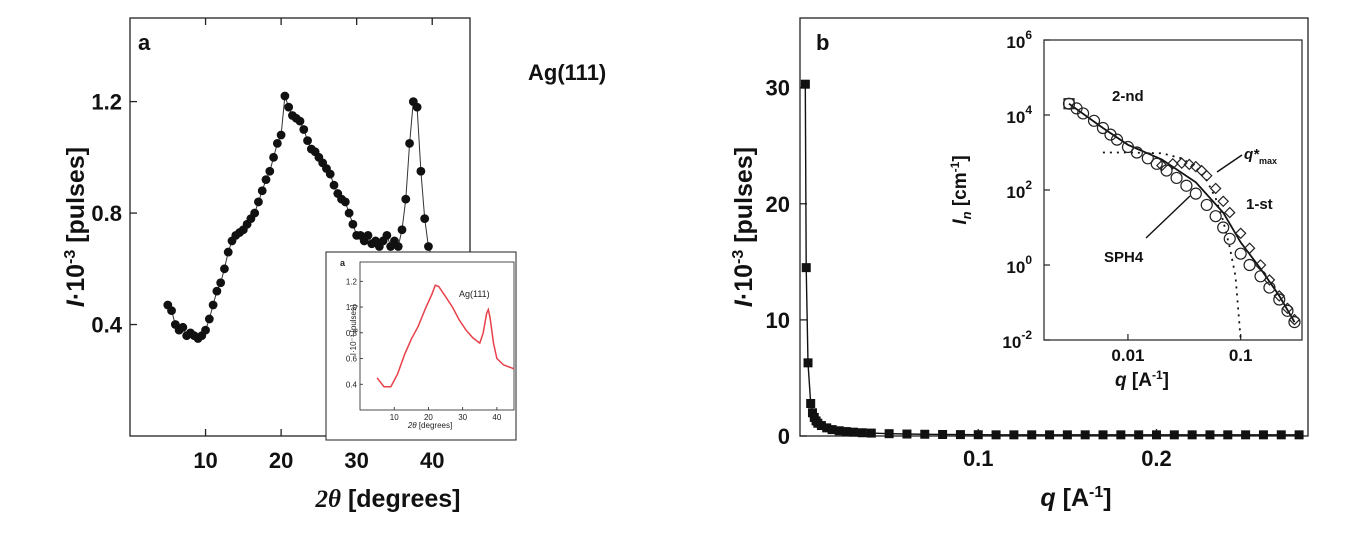 This screenshot has width=1371, height=550. What do you see at coordinates (437, 336) in the screenshot?
I see `panel-a-inset-plot-area` at bounding box center [437, 336].